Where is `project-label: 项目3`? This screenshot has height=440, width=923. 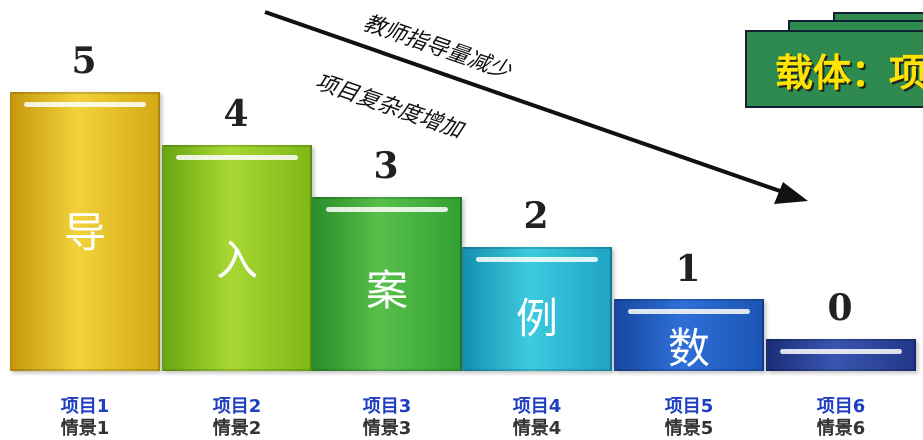 project-label: 项目3 is located at coordinates (387, 406).